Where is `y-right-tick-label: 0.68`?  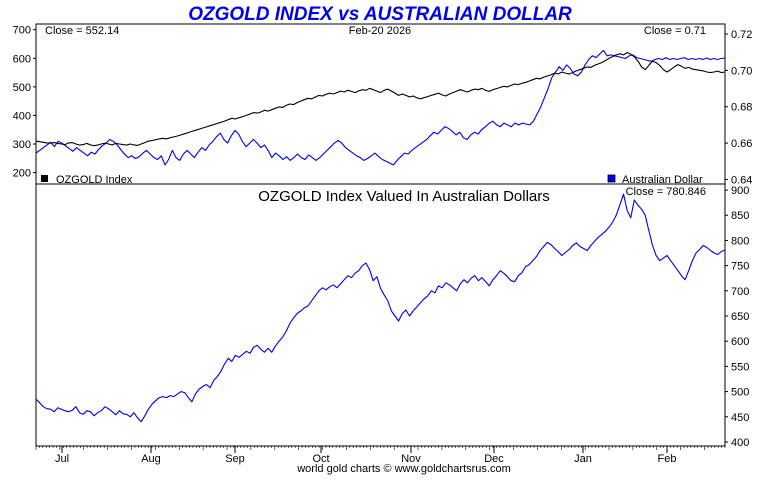
y-right-tick-label: 0.68 is located at coordinates (741, 108).